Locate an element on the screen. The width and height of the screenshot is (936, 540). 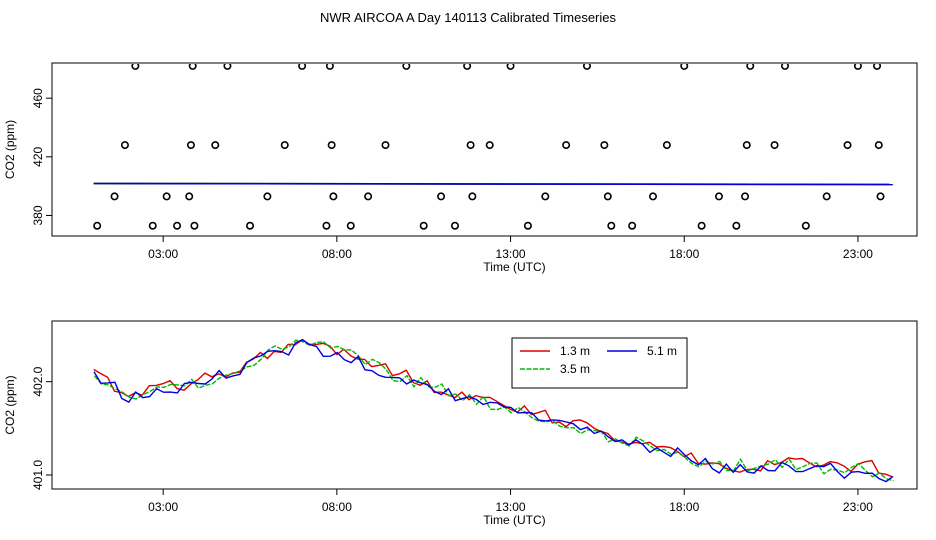
legend-label: 3.5 m is located at coordinates (575, 369).